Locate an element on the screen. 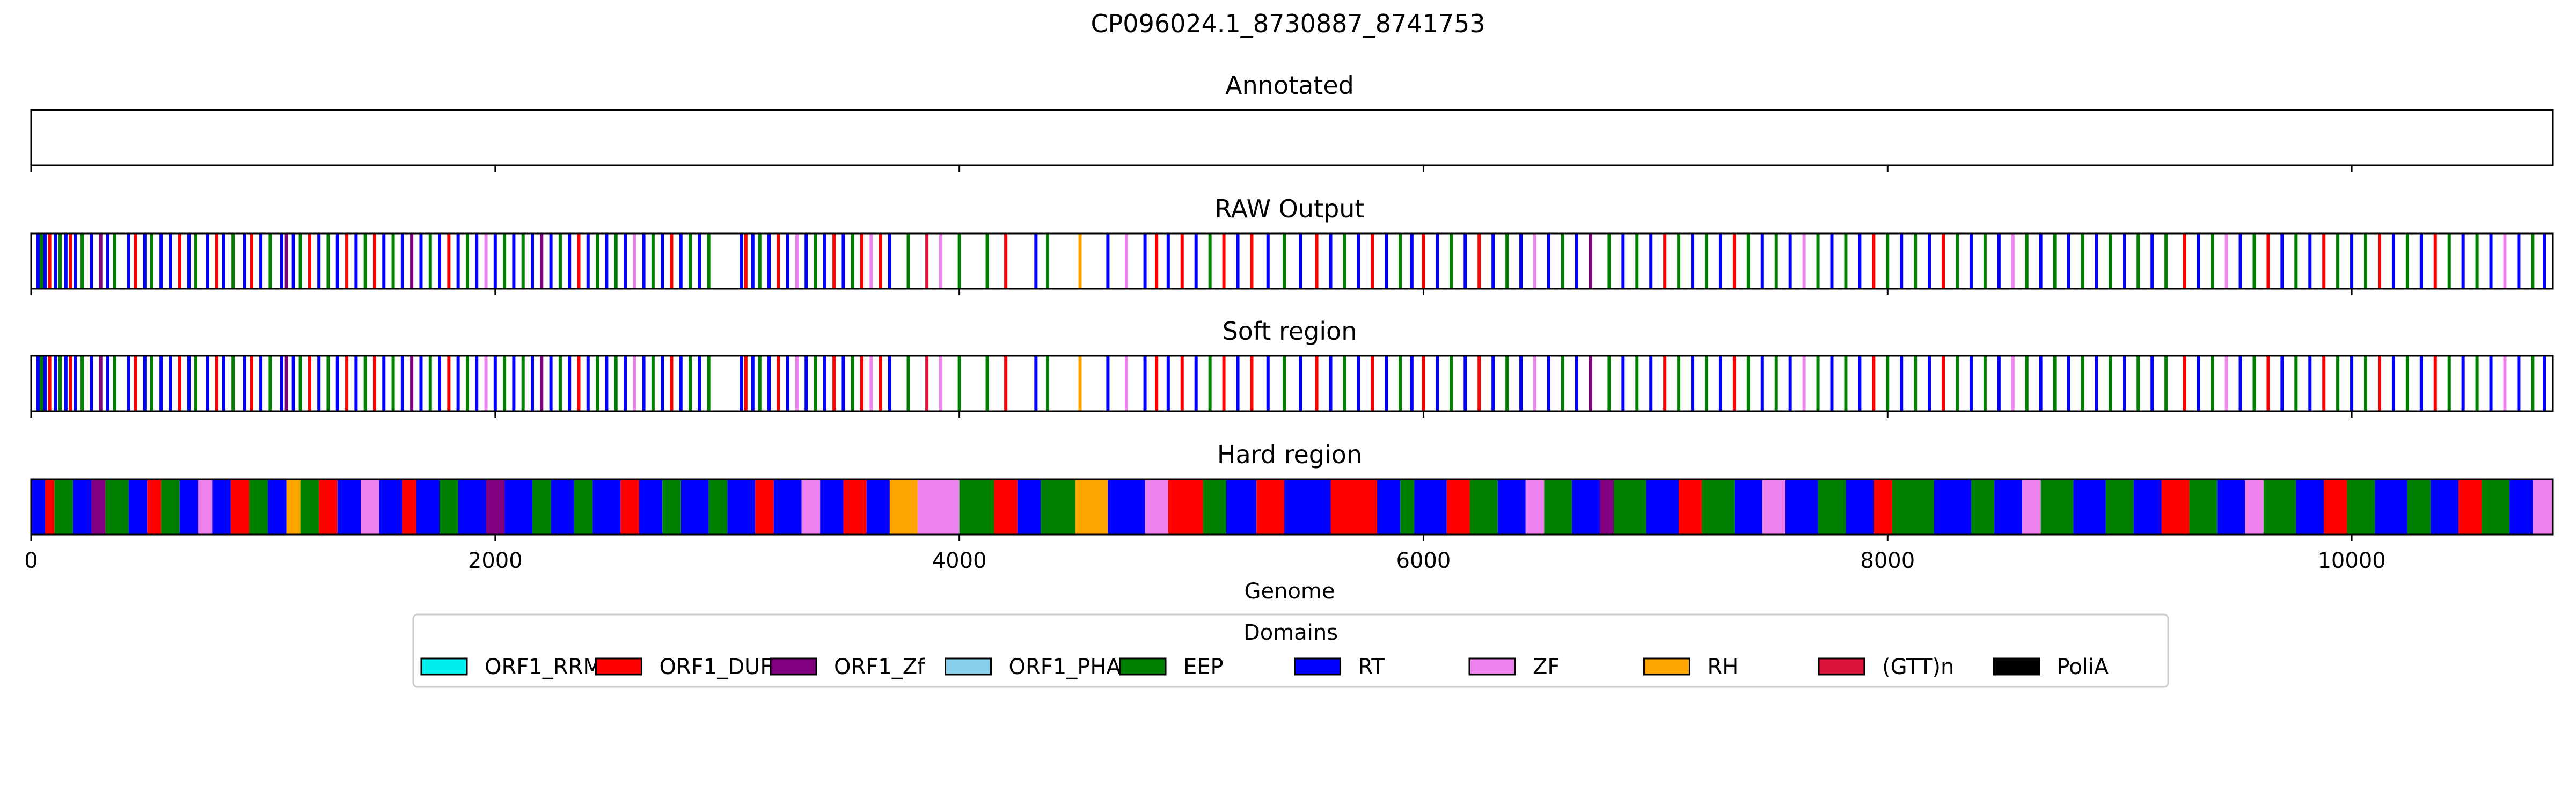 Image resolution: width=2576 pixels, height=805 pixels. legend-label: (GTT)n is located at coordinates (1918, 667).